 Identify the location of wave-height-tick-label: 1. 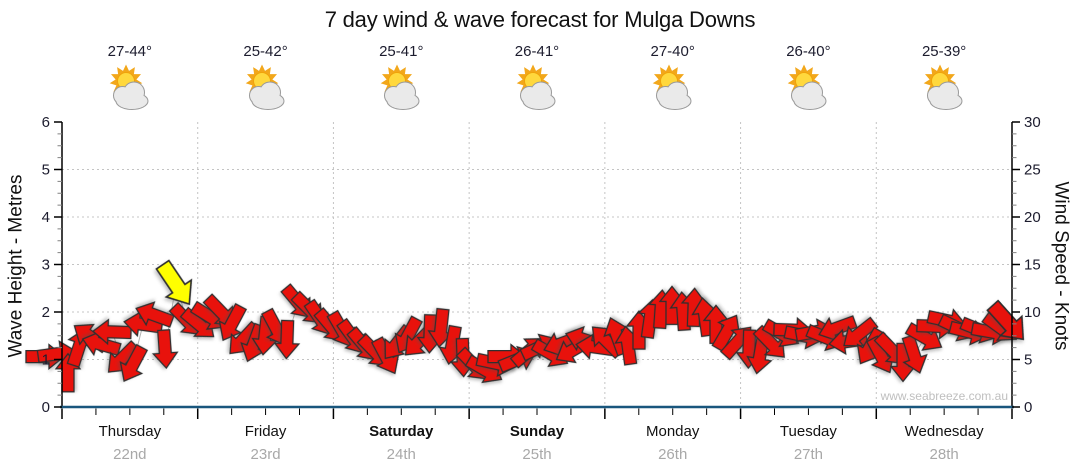
(46, 360).